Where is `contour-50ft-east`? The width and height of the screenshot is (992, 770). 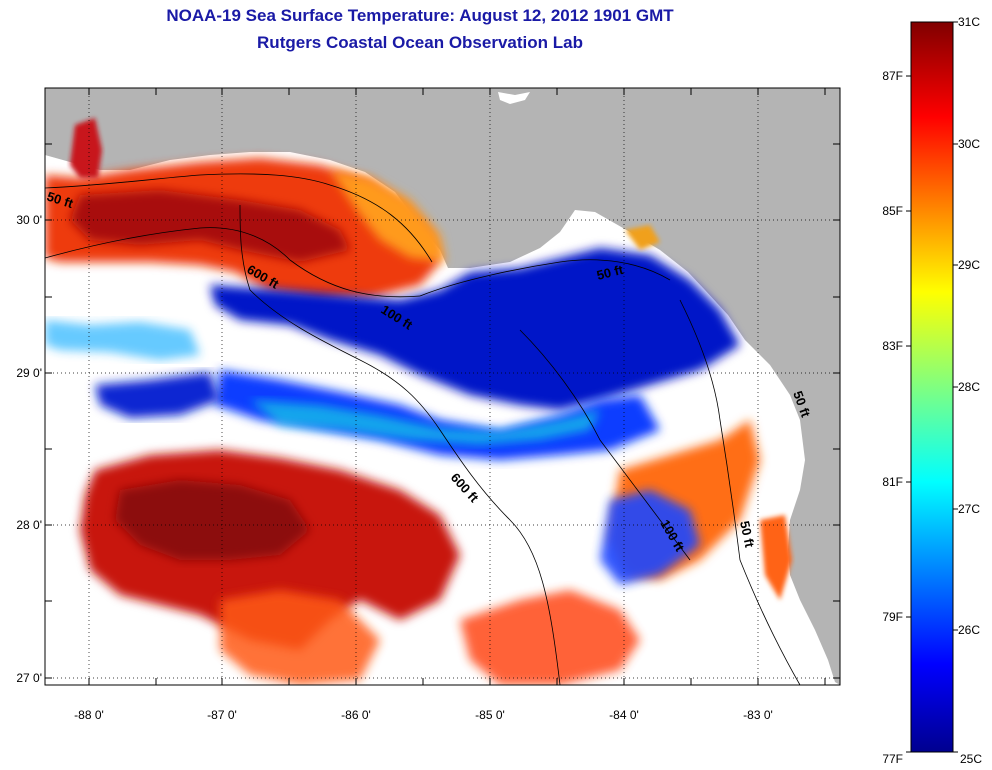
contour-50ft-east is located at coordinates (740, 492).